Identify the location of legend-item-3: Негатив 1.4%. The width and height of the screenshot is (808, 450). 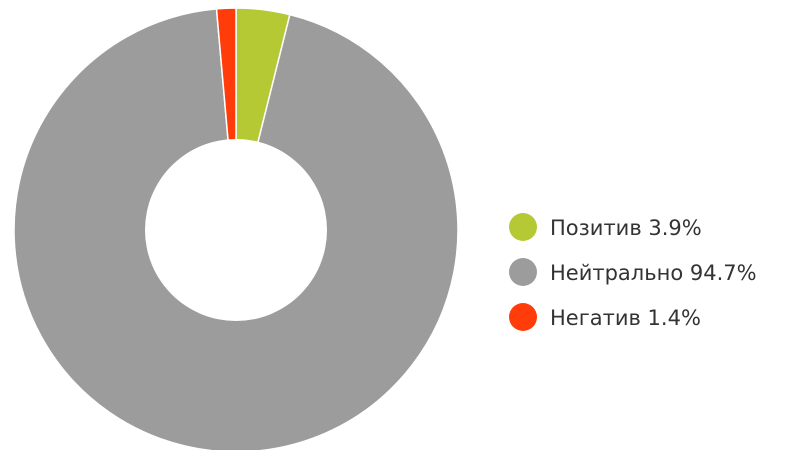
(605, 317).